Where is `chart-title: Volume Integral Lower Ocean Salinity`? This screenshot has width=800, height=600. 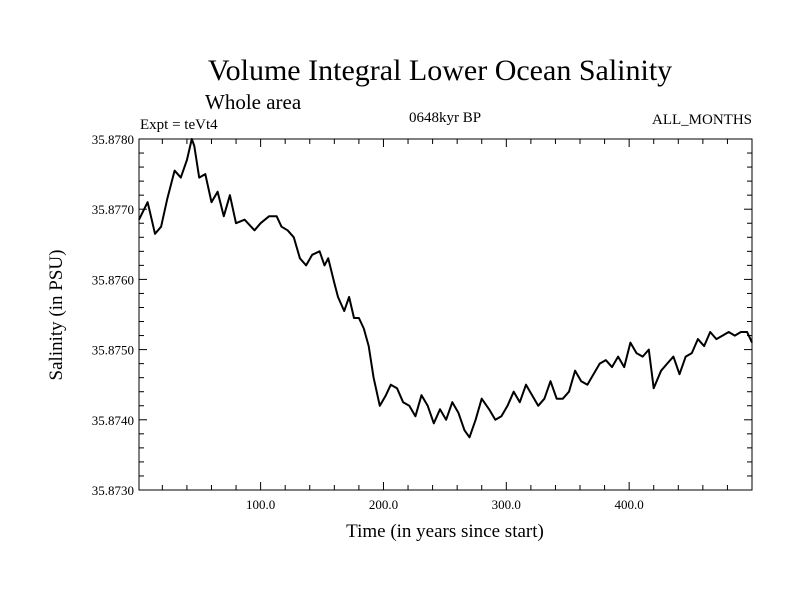 chart-title: Volume Integral Lower Ocean Salinity is located at coordinates (440, 70).